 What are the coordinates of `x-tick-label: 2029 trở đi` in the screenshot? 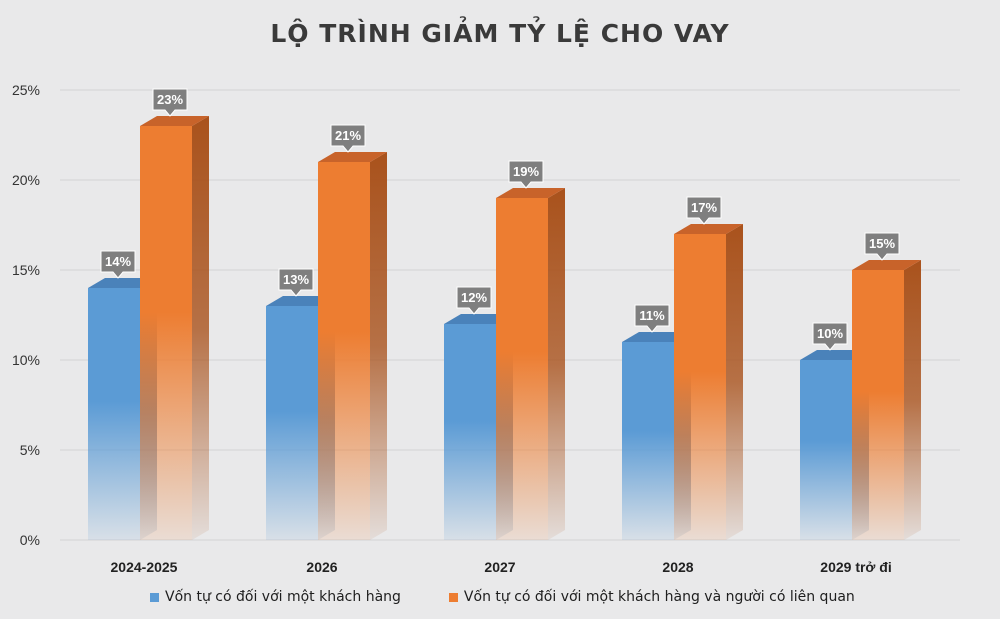 It's located at (855, 567).